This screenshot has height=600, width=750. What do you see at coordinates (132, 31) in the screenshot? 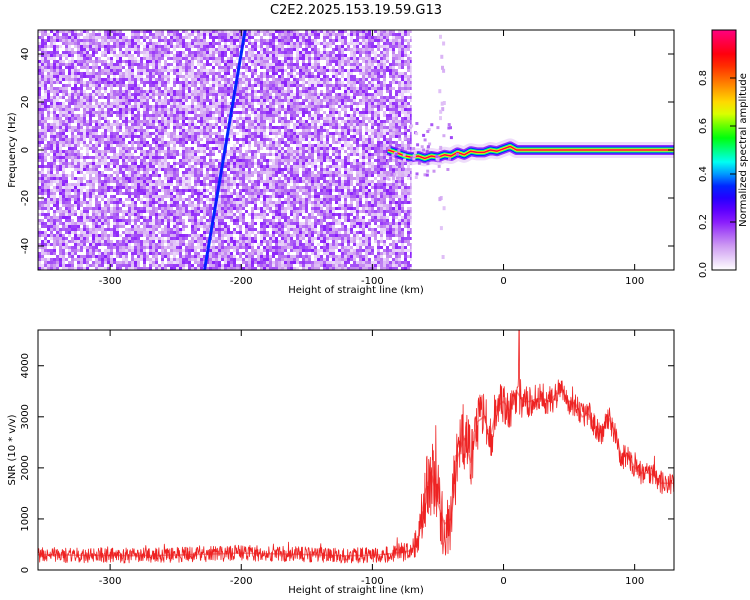
I see `heatmap-cell-2074` at bounding box center [132, 31].